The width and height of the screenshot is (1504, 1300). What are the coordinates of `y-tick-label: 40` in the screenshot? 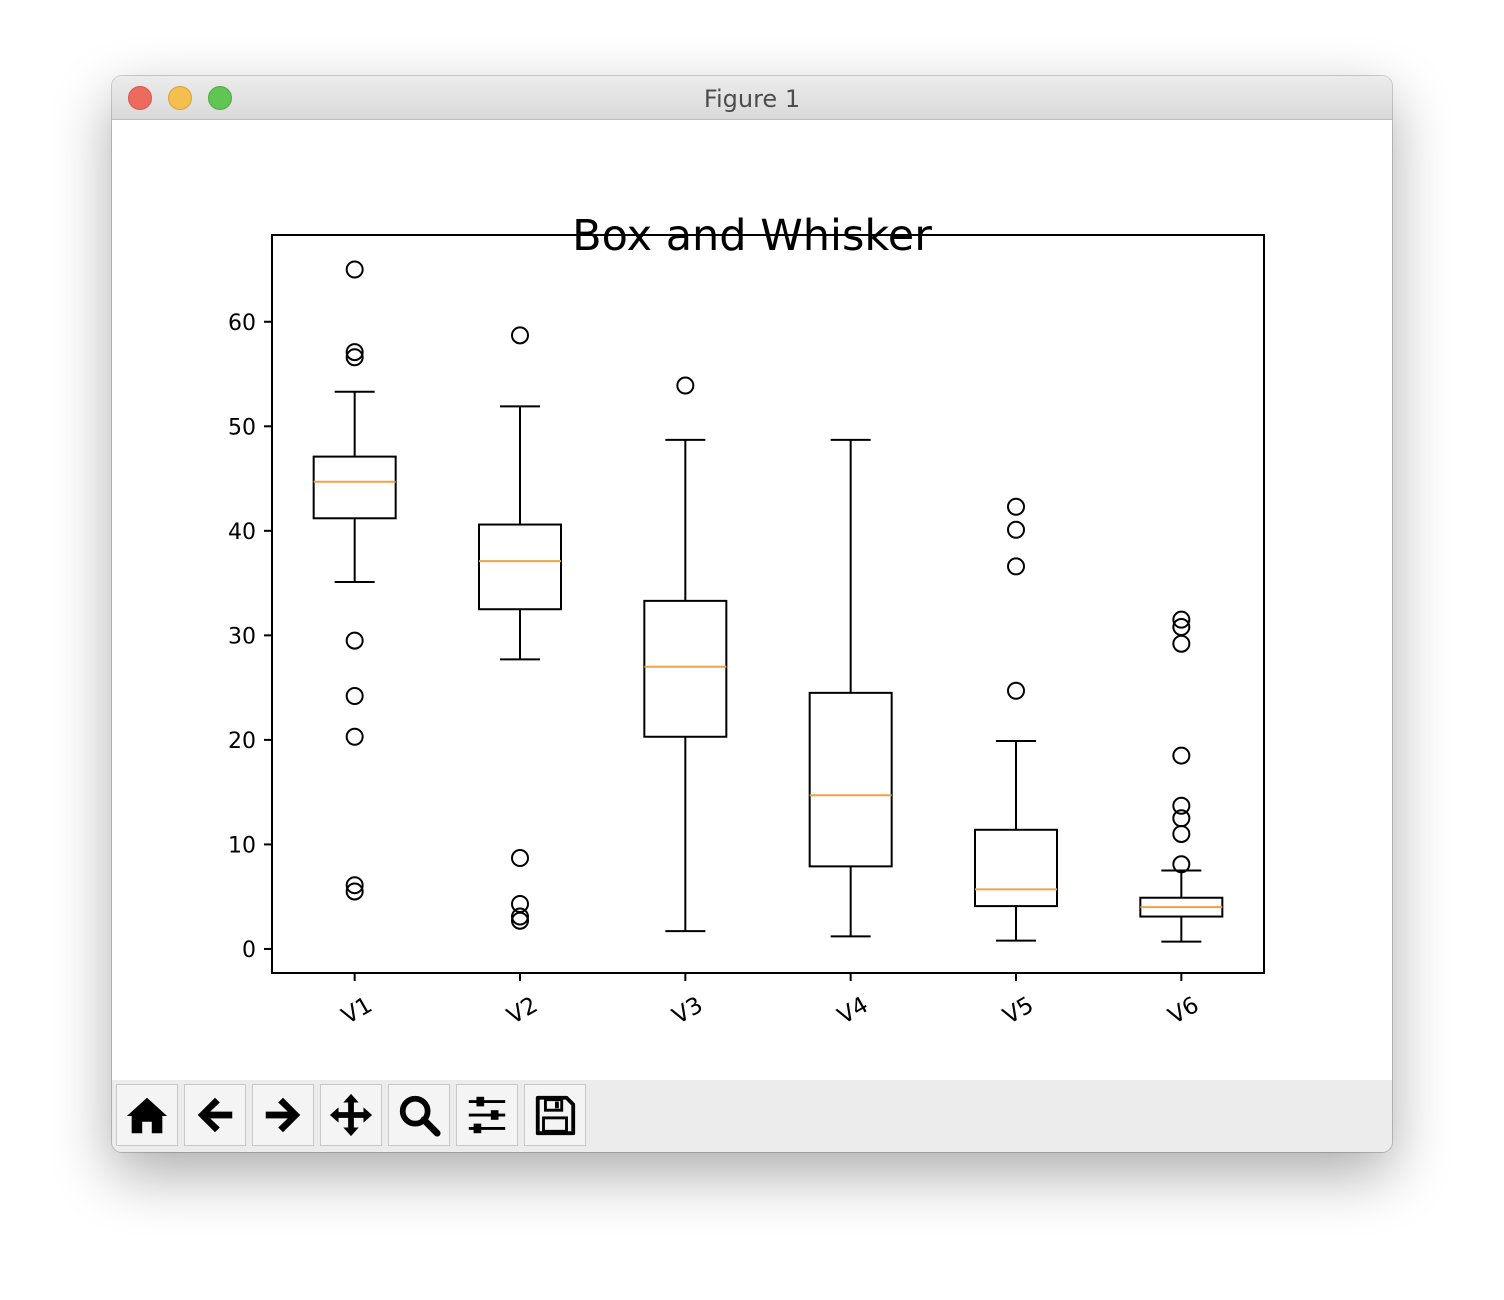 It's located at (242, 532).